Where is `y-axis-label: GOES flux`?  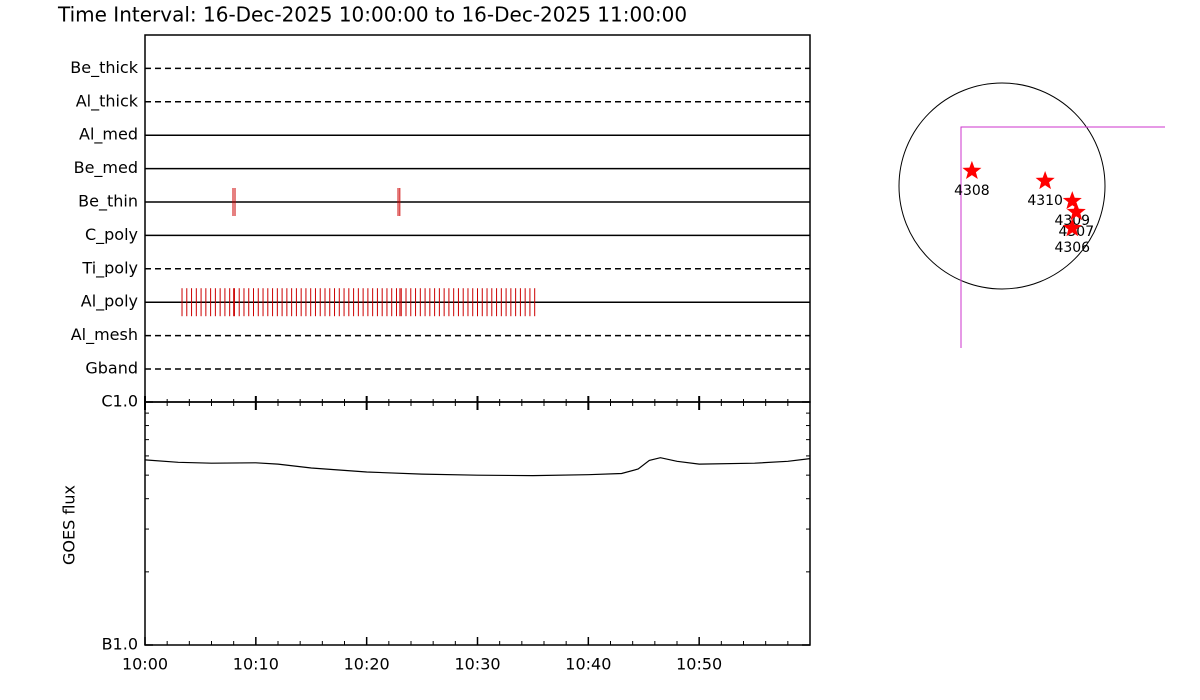 y-axis-label: GOES flux is located at coordinates (69, 525).